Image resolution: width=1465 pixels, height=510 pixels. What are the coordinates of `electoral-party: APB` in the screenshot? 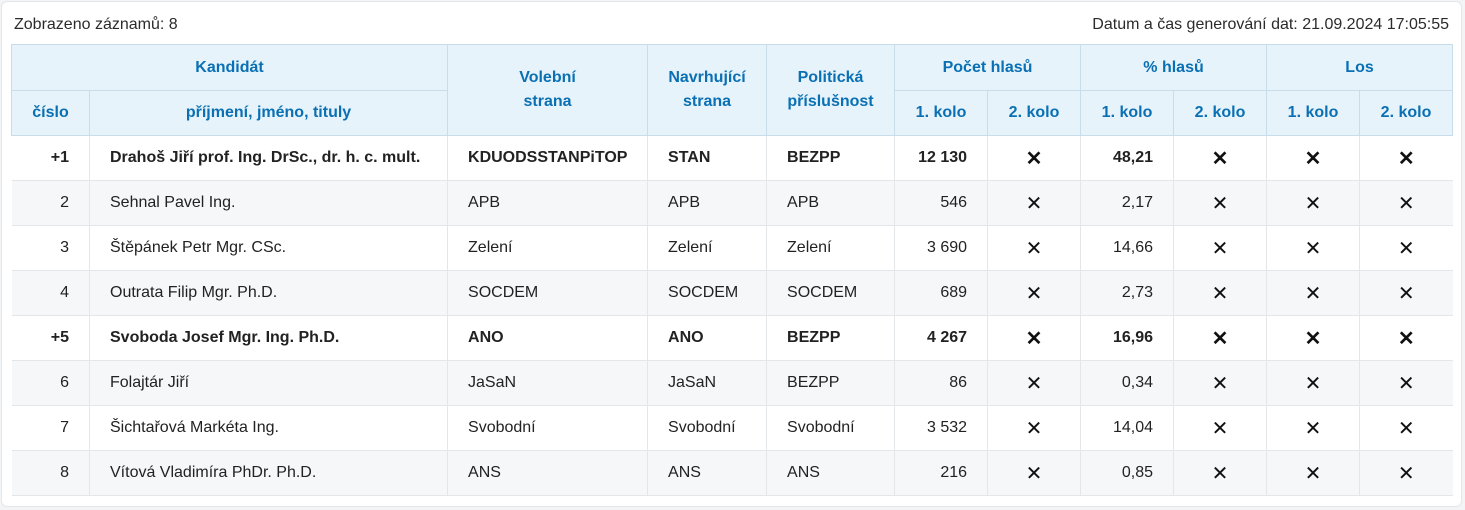 It's located at (548, 203).